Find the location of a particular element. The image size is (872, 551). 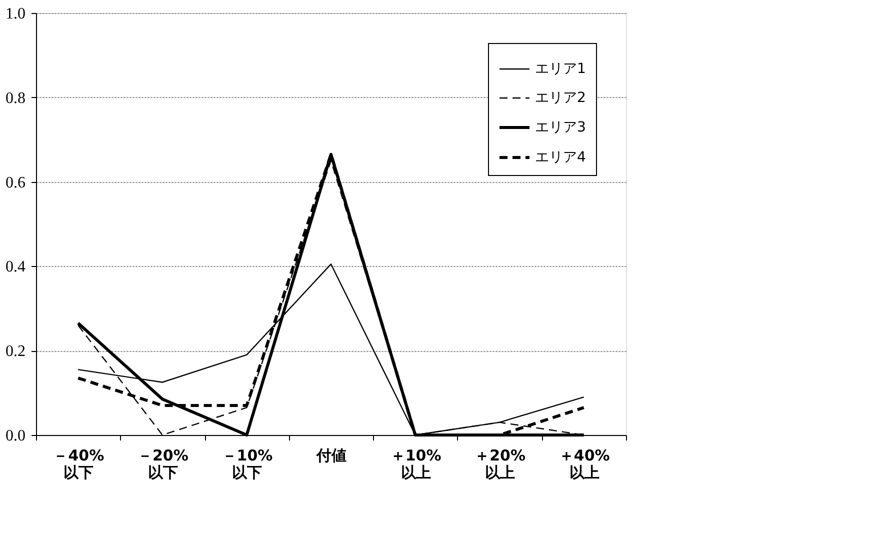

legend-label: エリア2 is located at coordinates (560, 98).